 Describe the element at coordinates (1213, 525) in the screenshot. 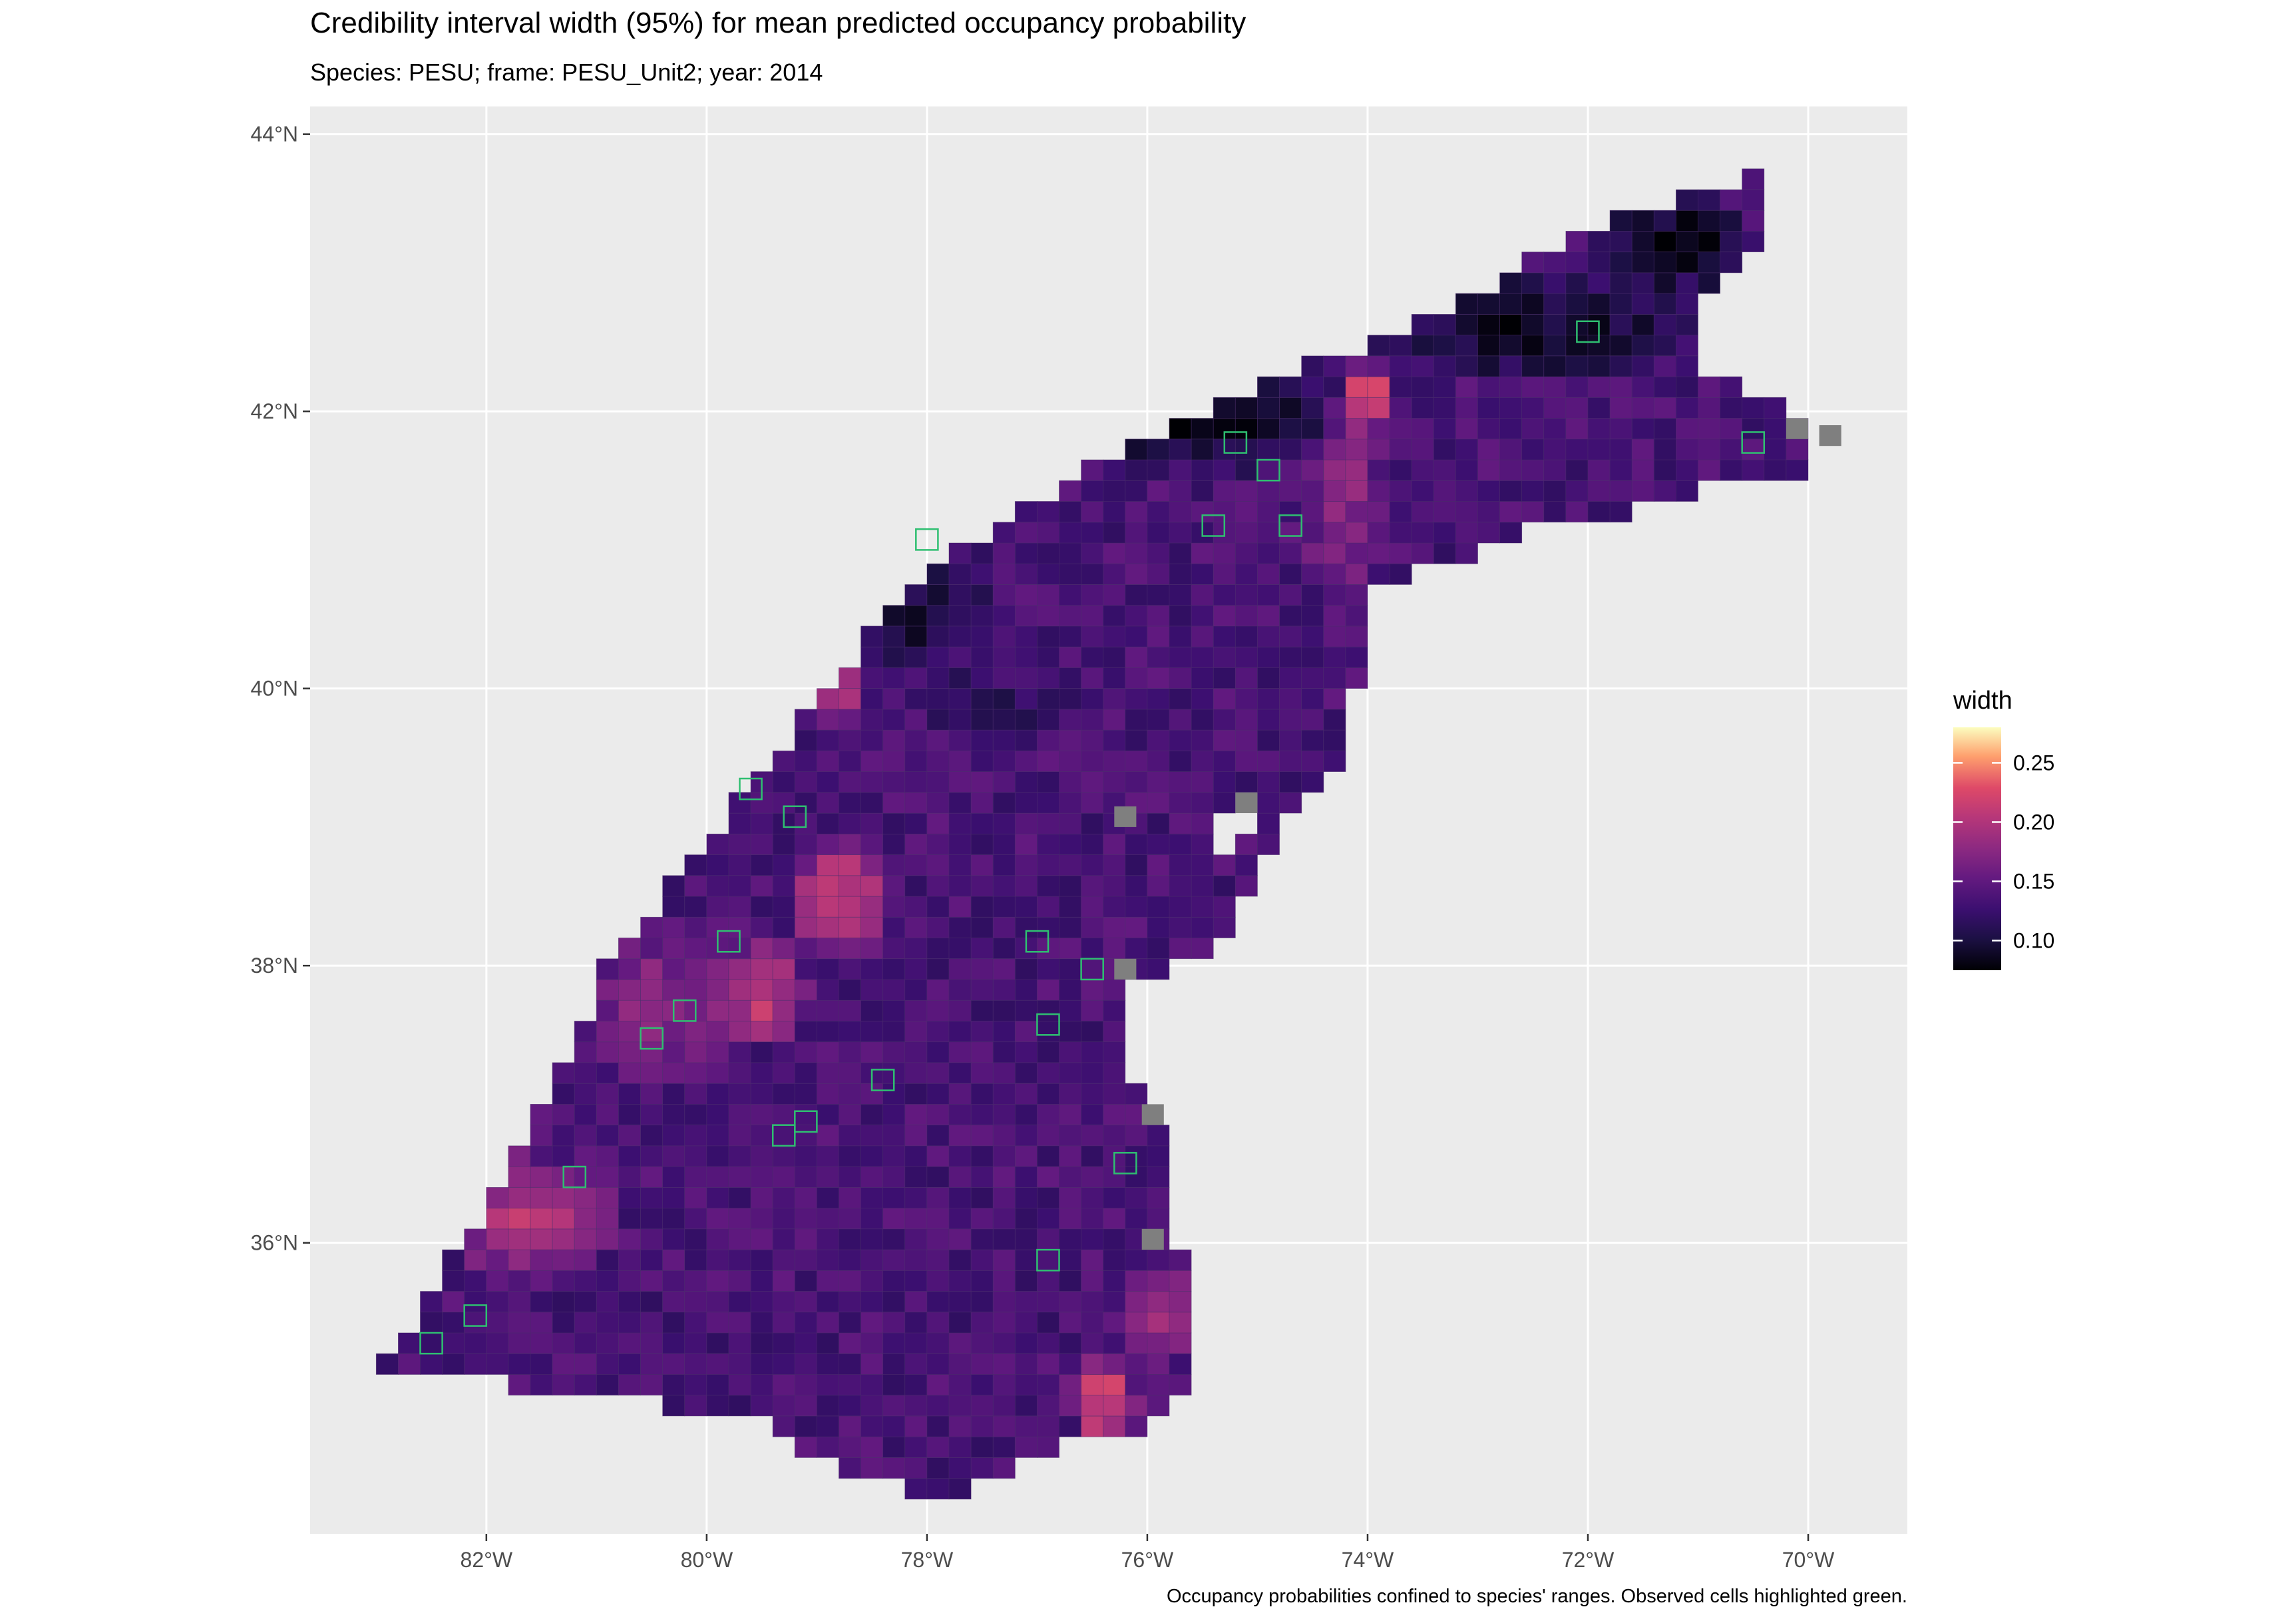

I see `observed-cell` at that location.